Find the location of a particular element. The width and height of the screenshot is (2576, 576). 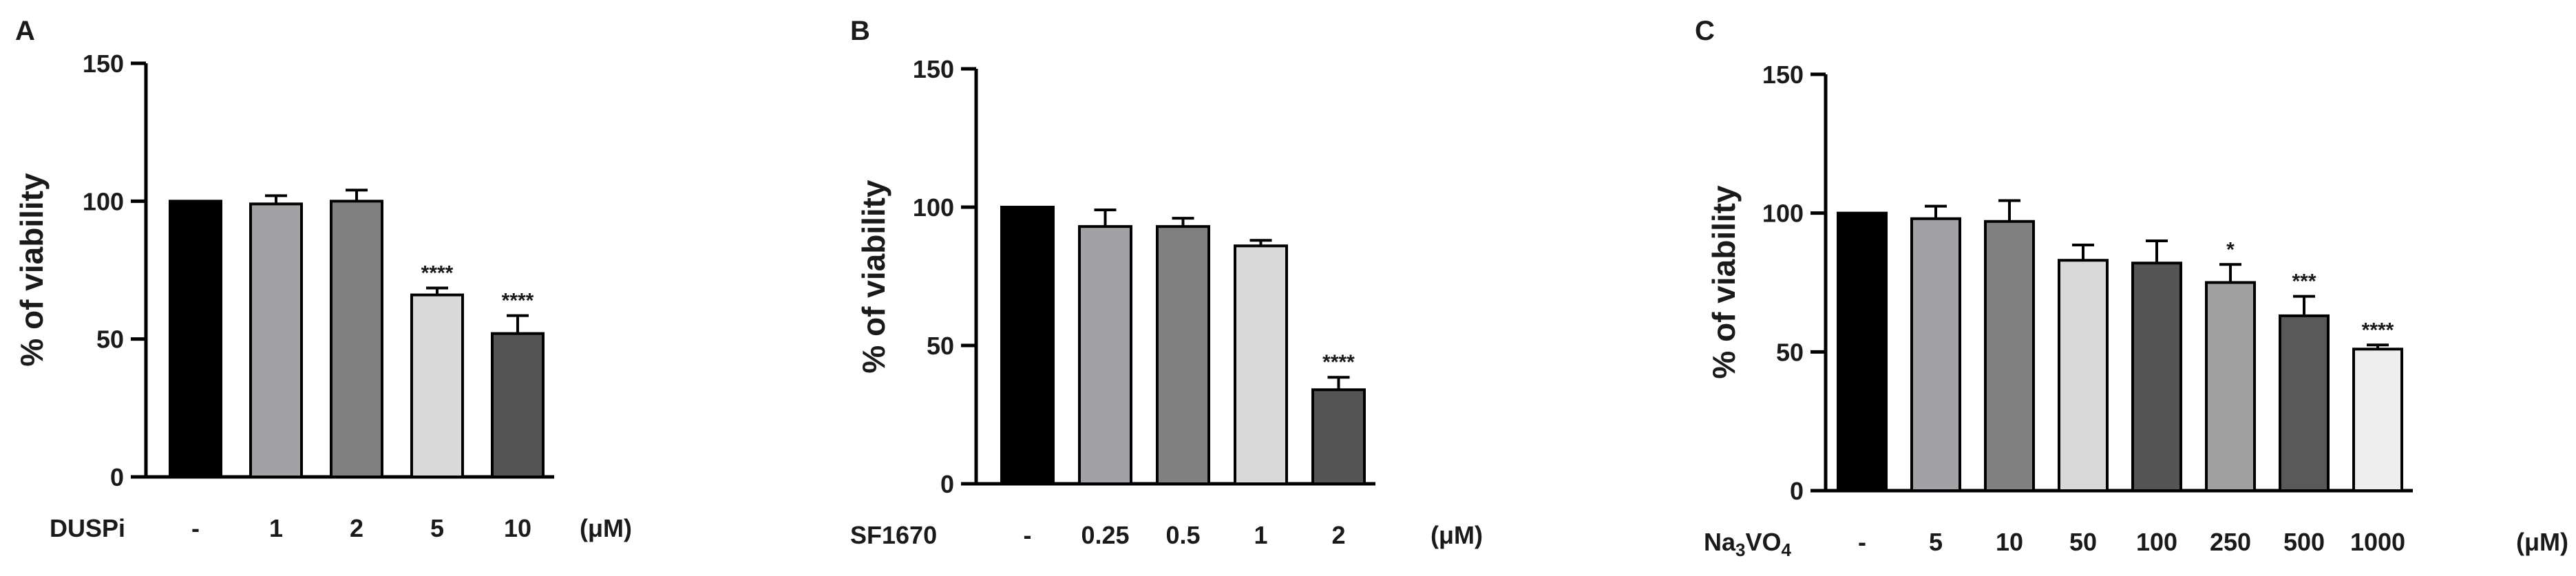

x-axis-title: Na3VO4 is located at coordinates (1748, 544).